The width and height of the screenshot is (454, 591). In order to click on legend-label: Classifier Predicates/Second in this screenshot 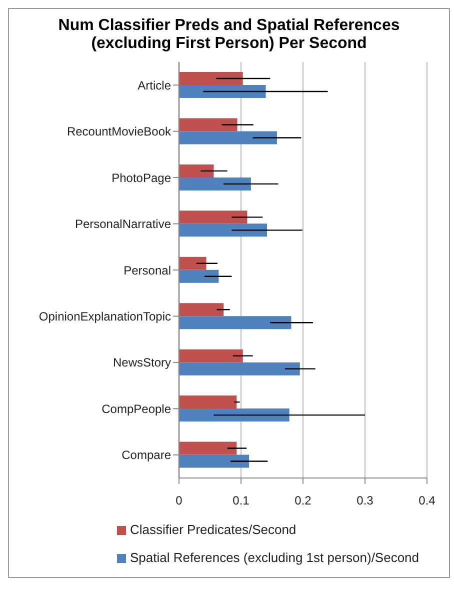, I will do `click(213, 529)`.